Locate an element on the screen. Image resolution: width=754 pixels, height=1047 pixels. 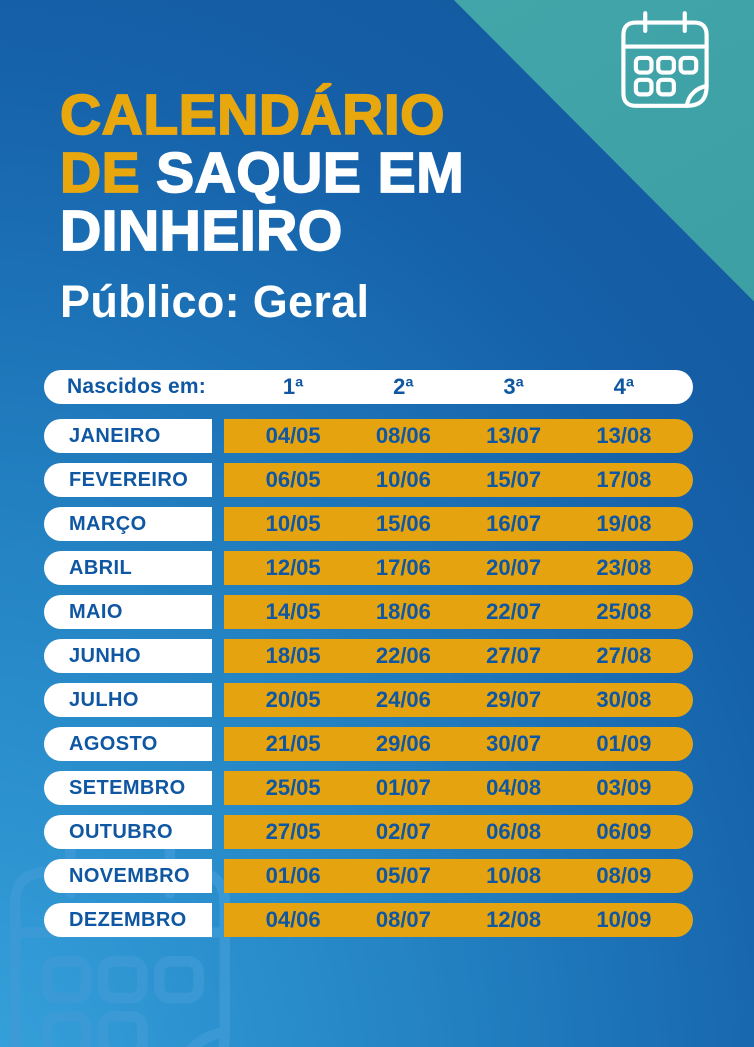
month-label: MARÇO is located at coordinates (128, 524).